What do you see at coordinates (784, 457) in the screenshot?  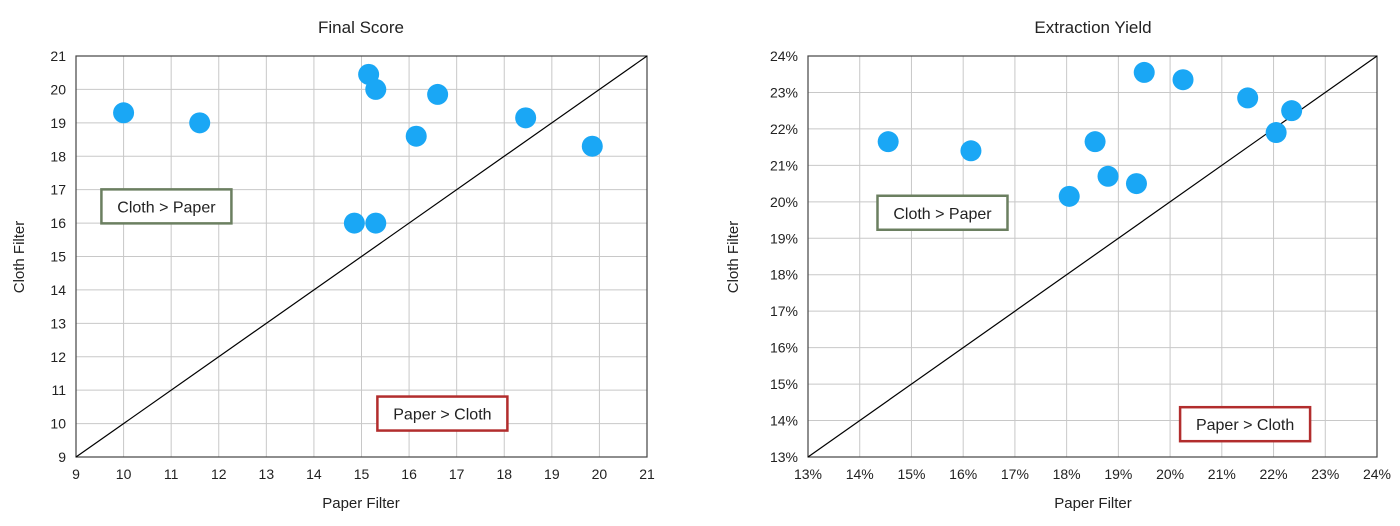 I see `y-tick-label: 13%` at bounding box center [784, 457].